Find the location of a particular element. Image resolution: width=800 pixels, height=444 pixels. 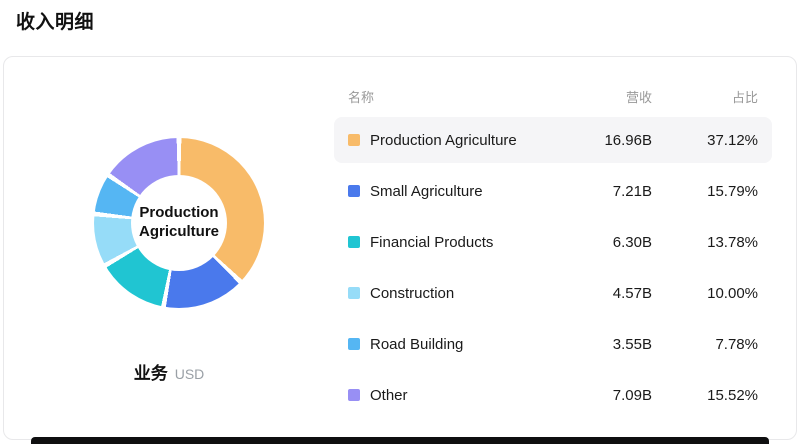

row-revenue: 7.09B is located at coordinates (632, 395).